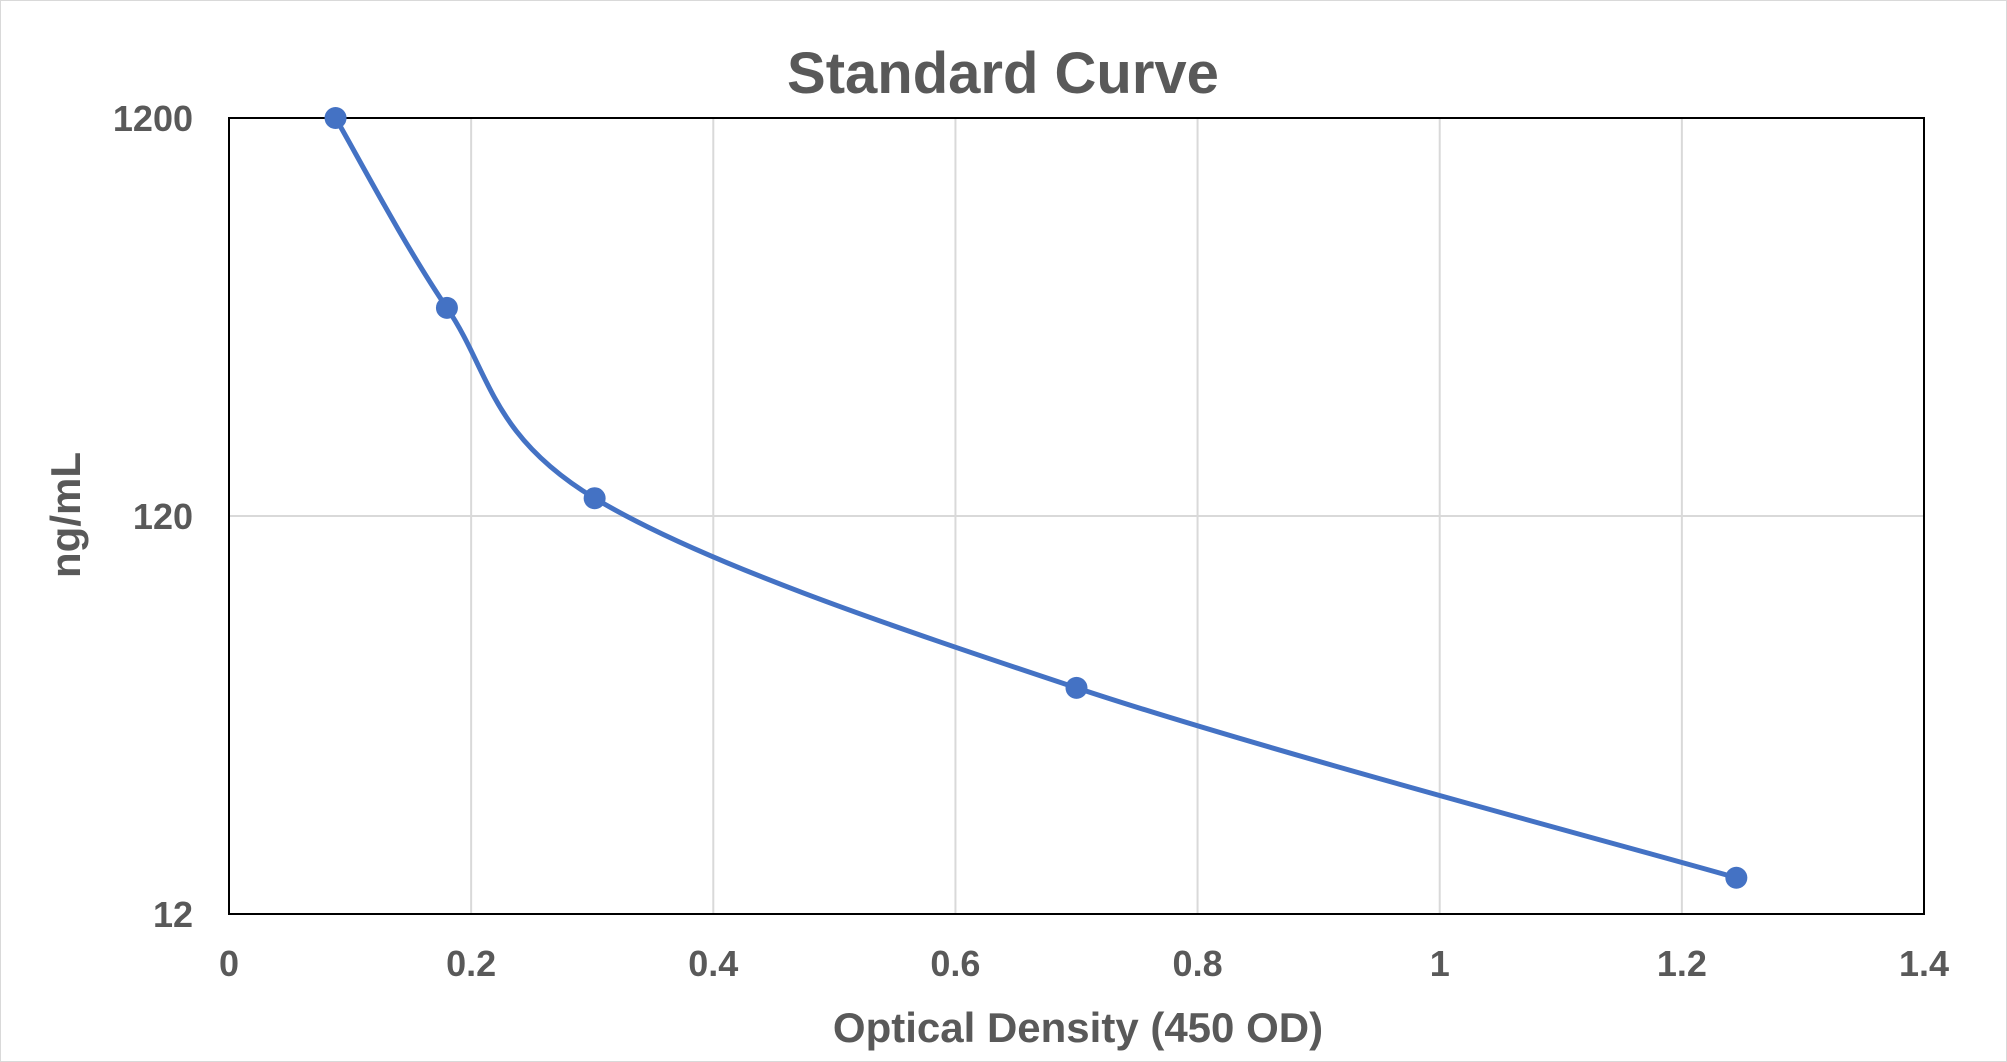 This screenshot has height=1062, width=2007. I want to click on chart-title: Standard Curve, so click(1003, 73).